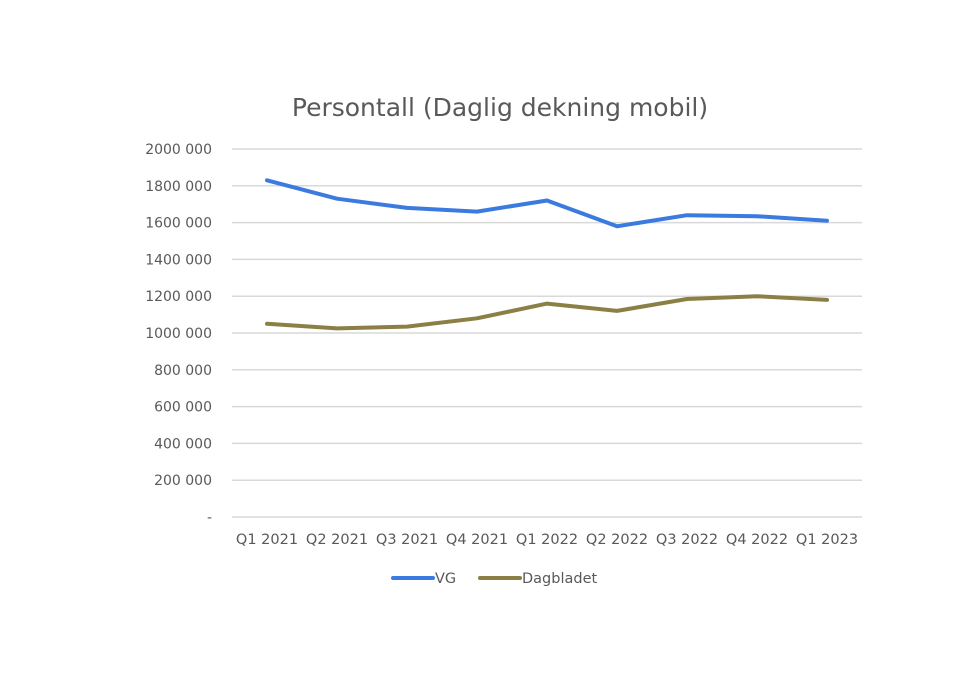 Image resolution: width=980 pixels, height=674 pixels. Describe the element at coordinates (337, 540) in the screenshot. I see `x-tick-label: Q2 2021` at that location.